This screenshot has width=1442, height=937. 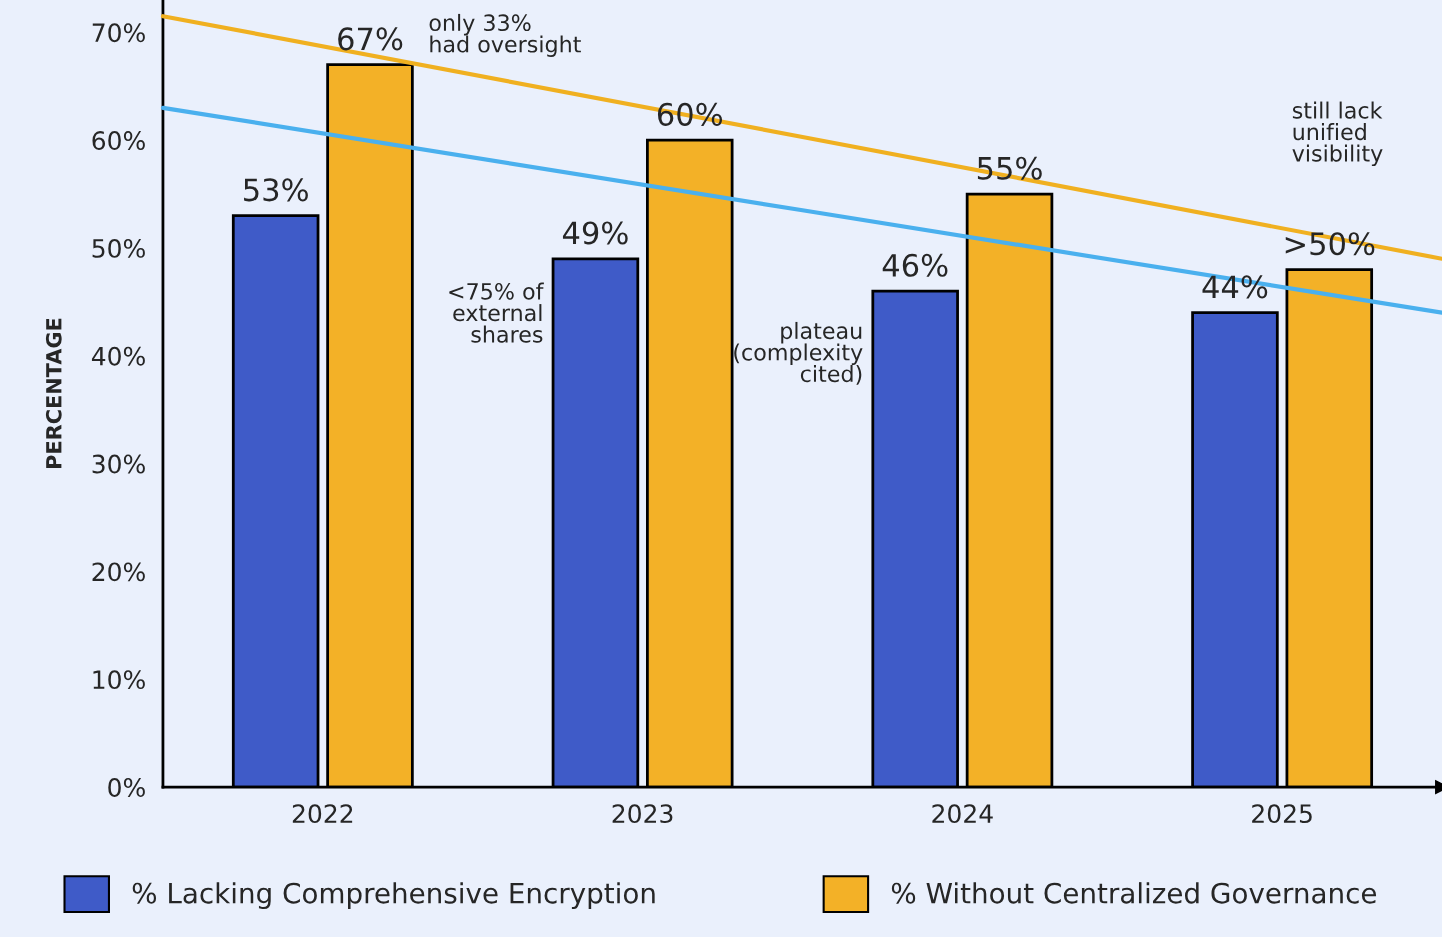 What do you see at coordinates (798, 353) in the screenshot?
I see `annotation: plateau (complexity cited)` at bounding box center [798, 353].